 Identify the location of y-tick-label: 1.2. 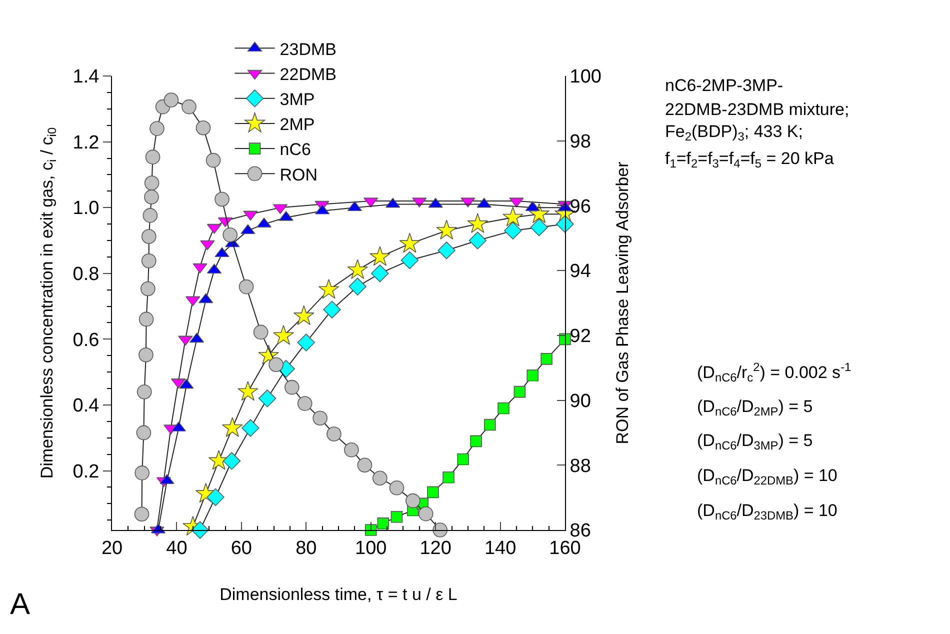
(86, 143).